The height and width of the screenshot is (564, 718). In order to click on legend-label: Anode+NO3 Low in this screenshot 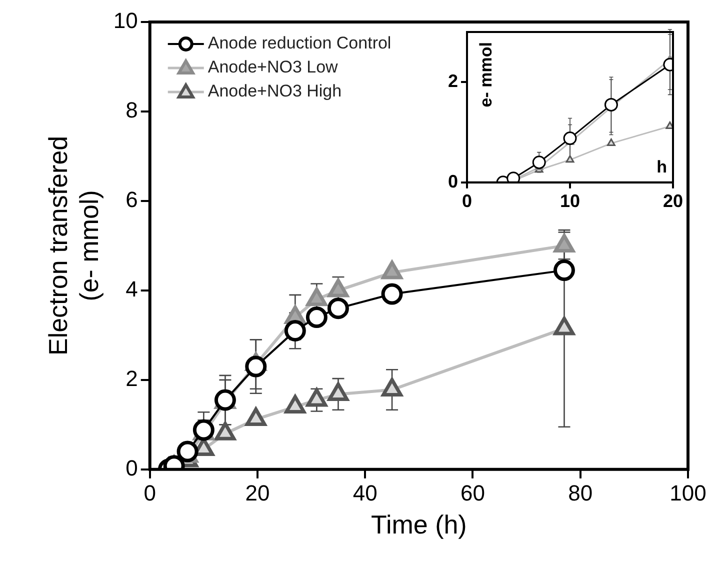, I will do `click(273, 67)`.